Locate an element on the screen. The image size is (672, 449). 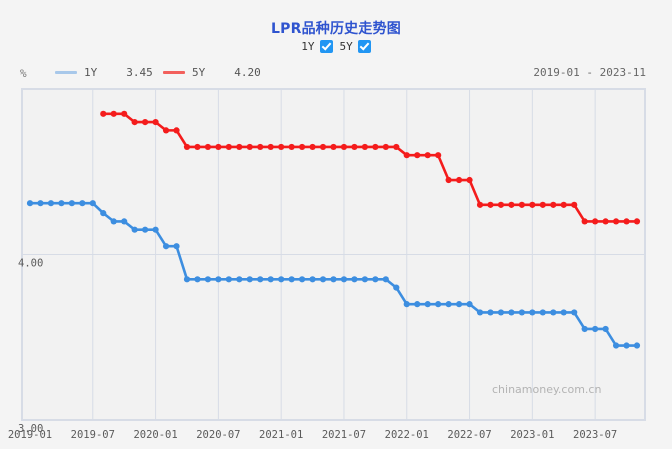
y-tick-label: 4.00 is located at coordinates (30, 264).